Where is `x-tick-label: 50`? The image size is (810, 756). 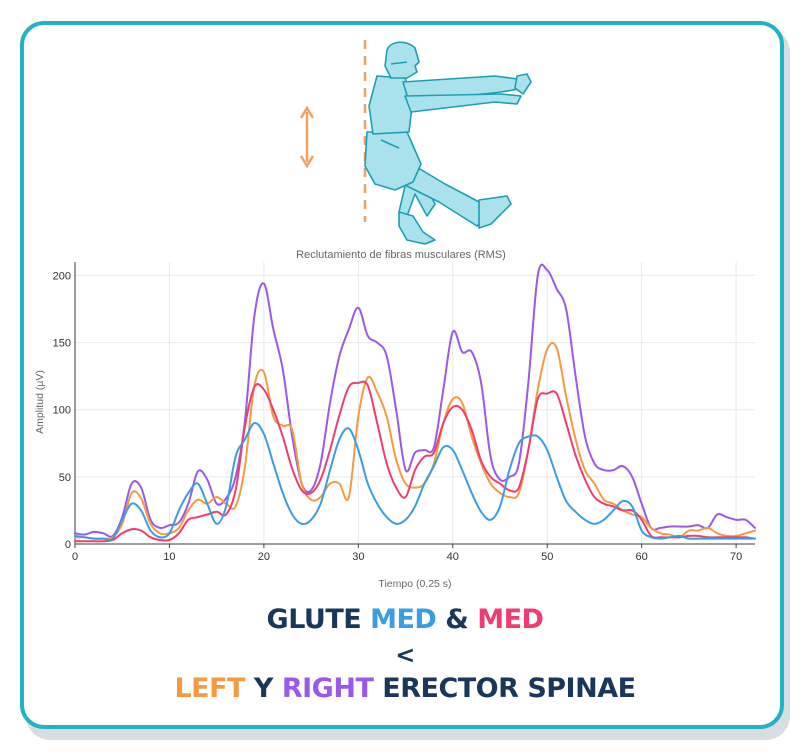
x-tick-label: 50 is located at coordinates (547, 557).